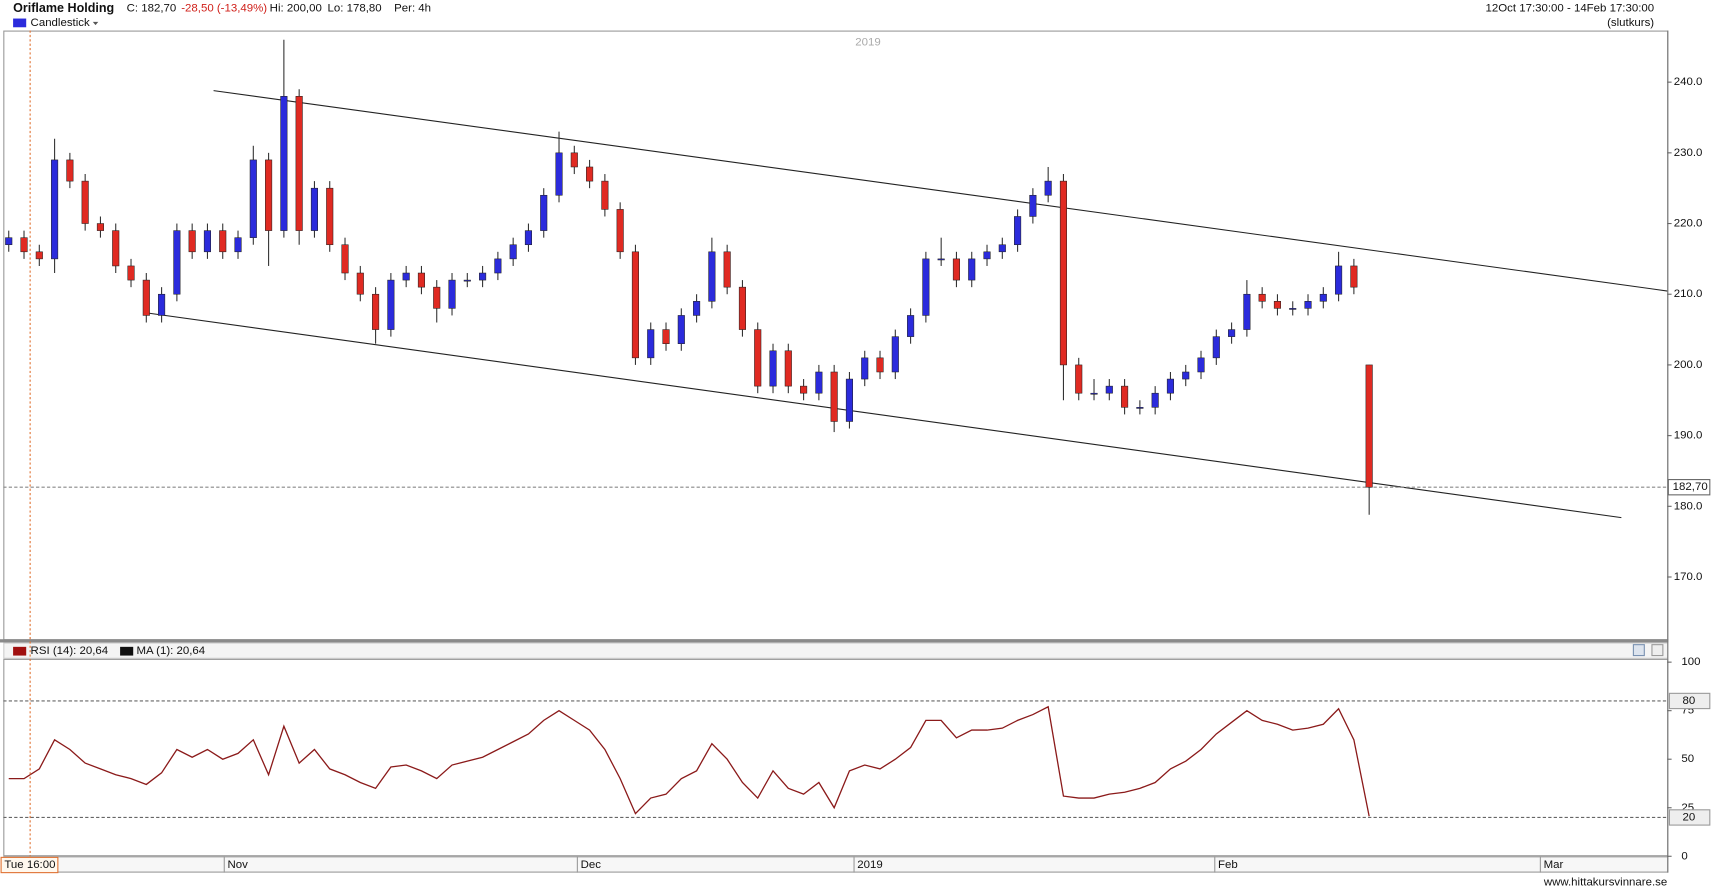 The image size is (1712, 889). What do you see at coordinates (20, 23) in the screenshot?
I see `series-swatch` at bounding box center [20, 23].